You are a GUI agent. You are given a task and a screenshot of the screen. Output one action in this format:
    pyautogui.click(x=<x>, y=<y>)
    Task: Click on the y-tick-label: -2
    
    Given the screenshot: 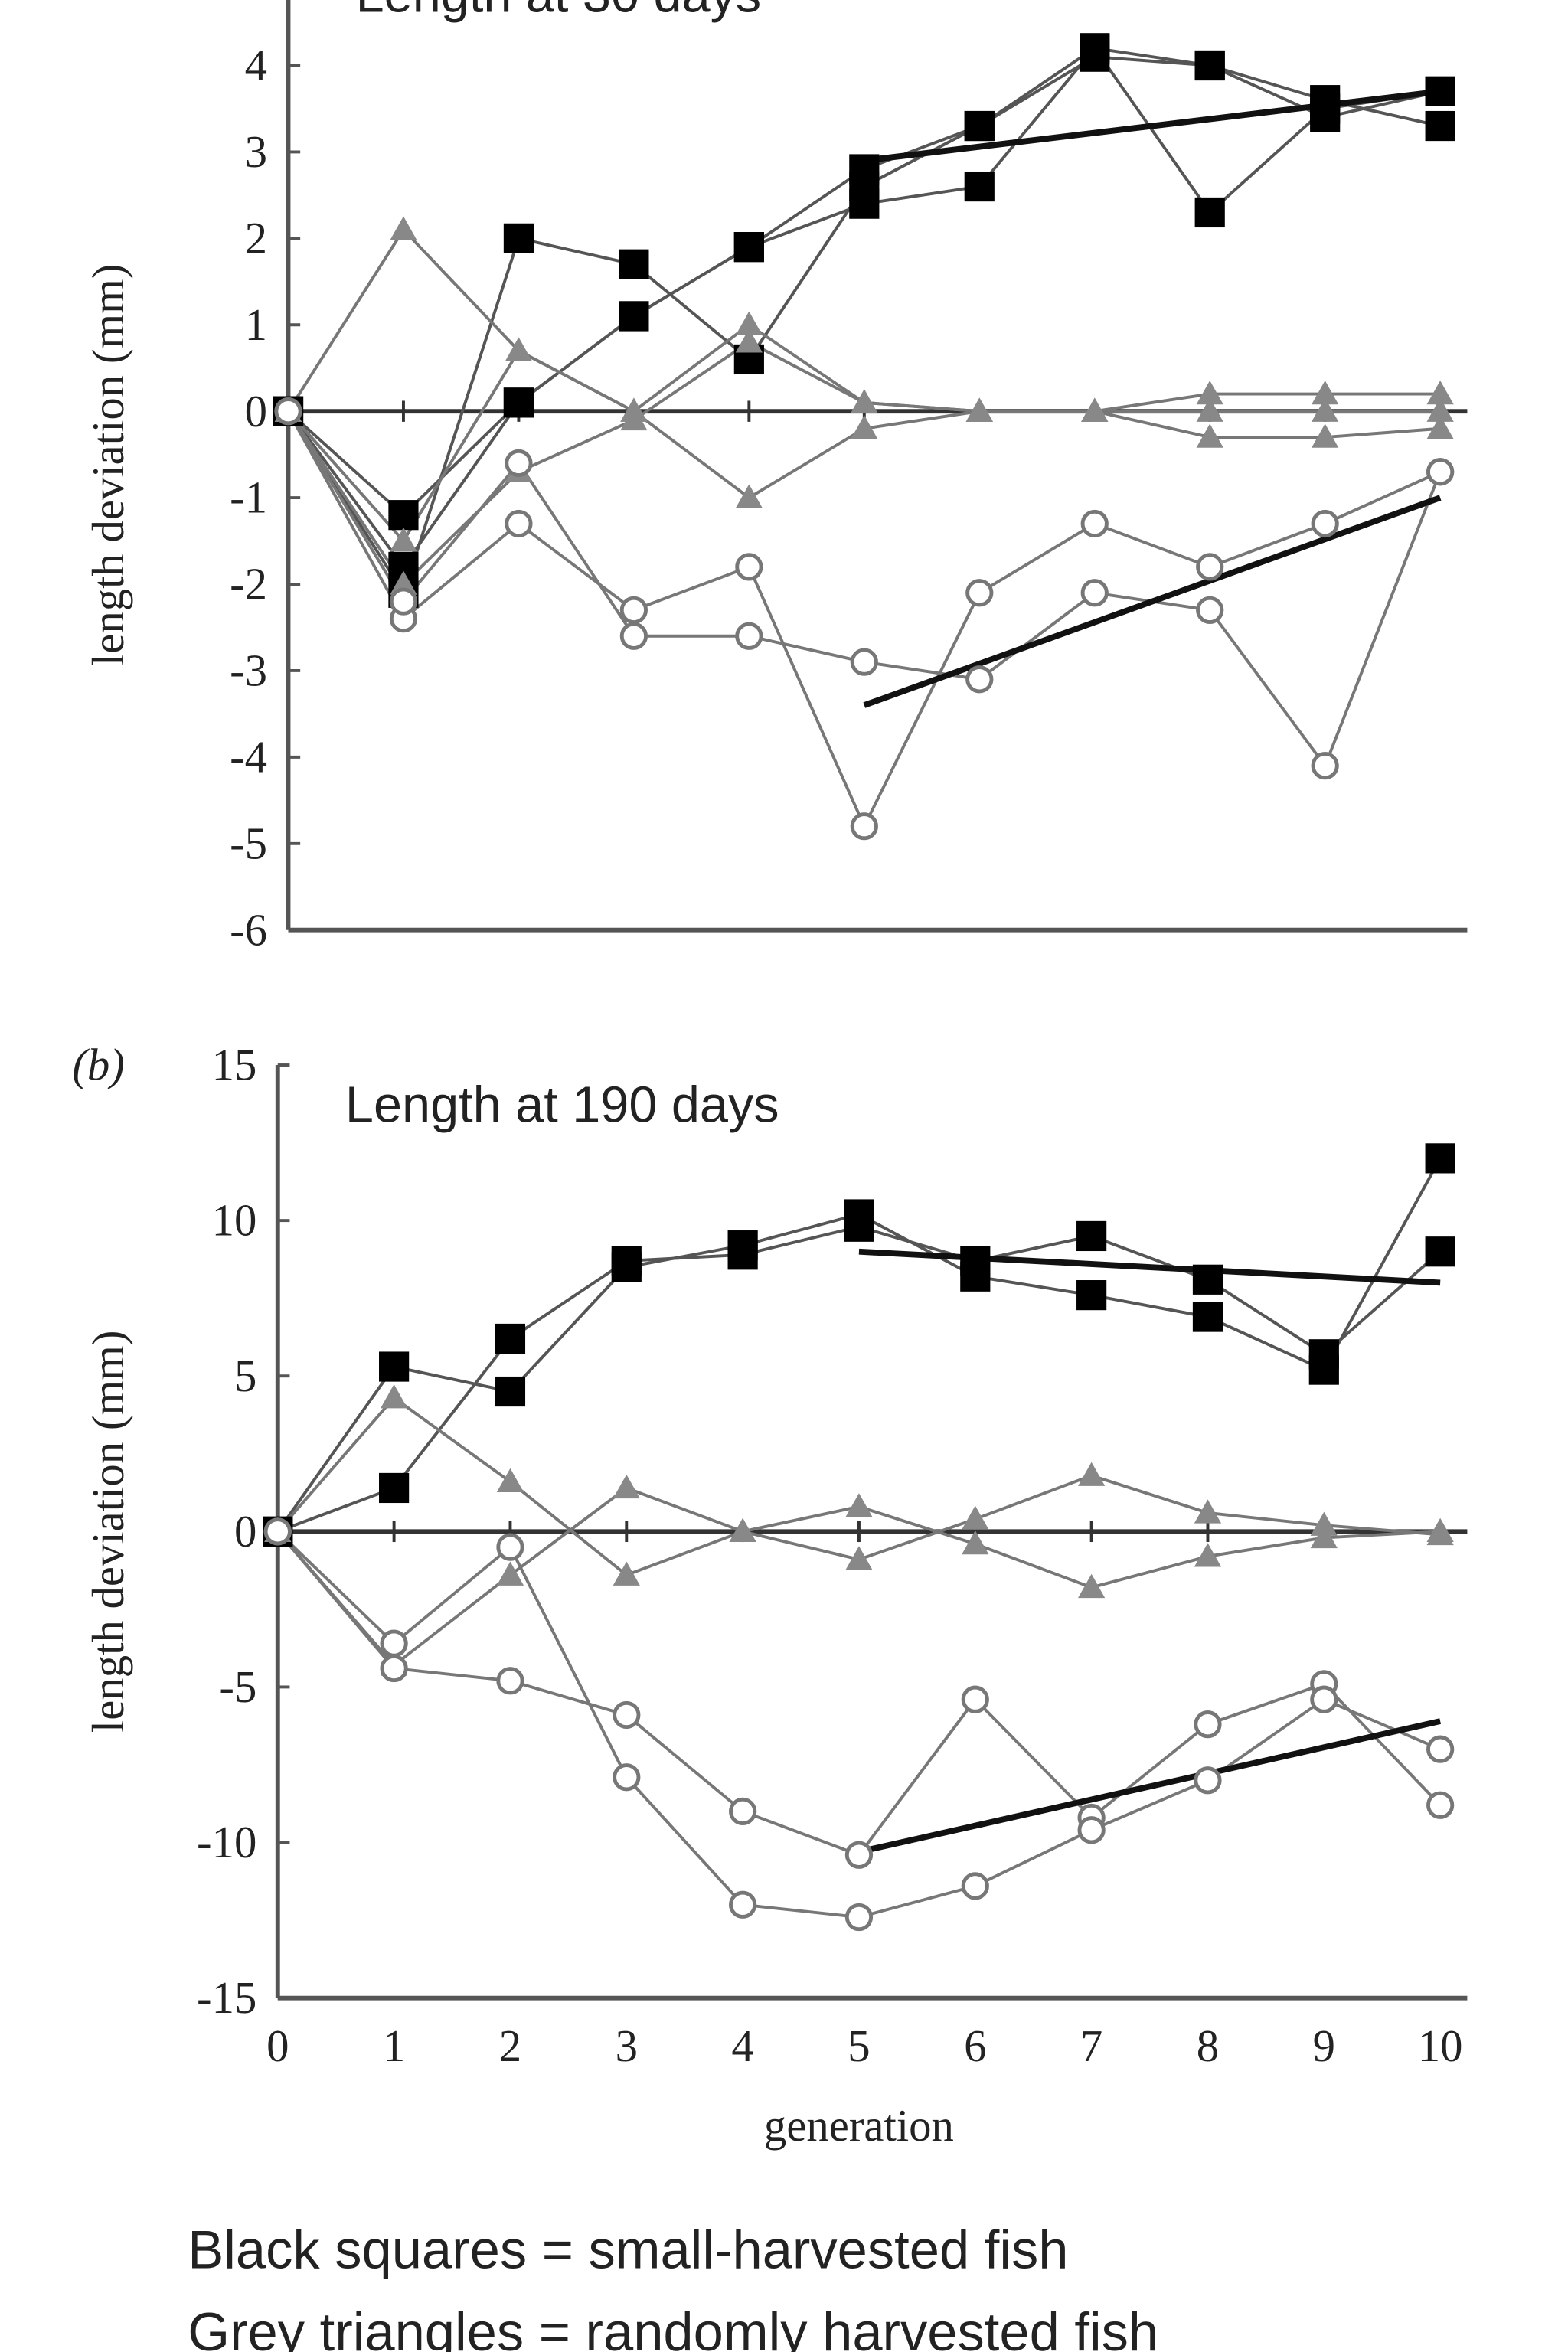 What is the action you would take?
    pyautogui.click(x=248, y=584)
    